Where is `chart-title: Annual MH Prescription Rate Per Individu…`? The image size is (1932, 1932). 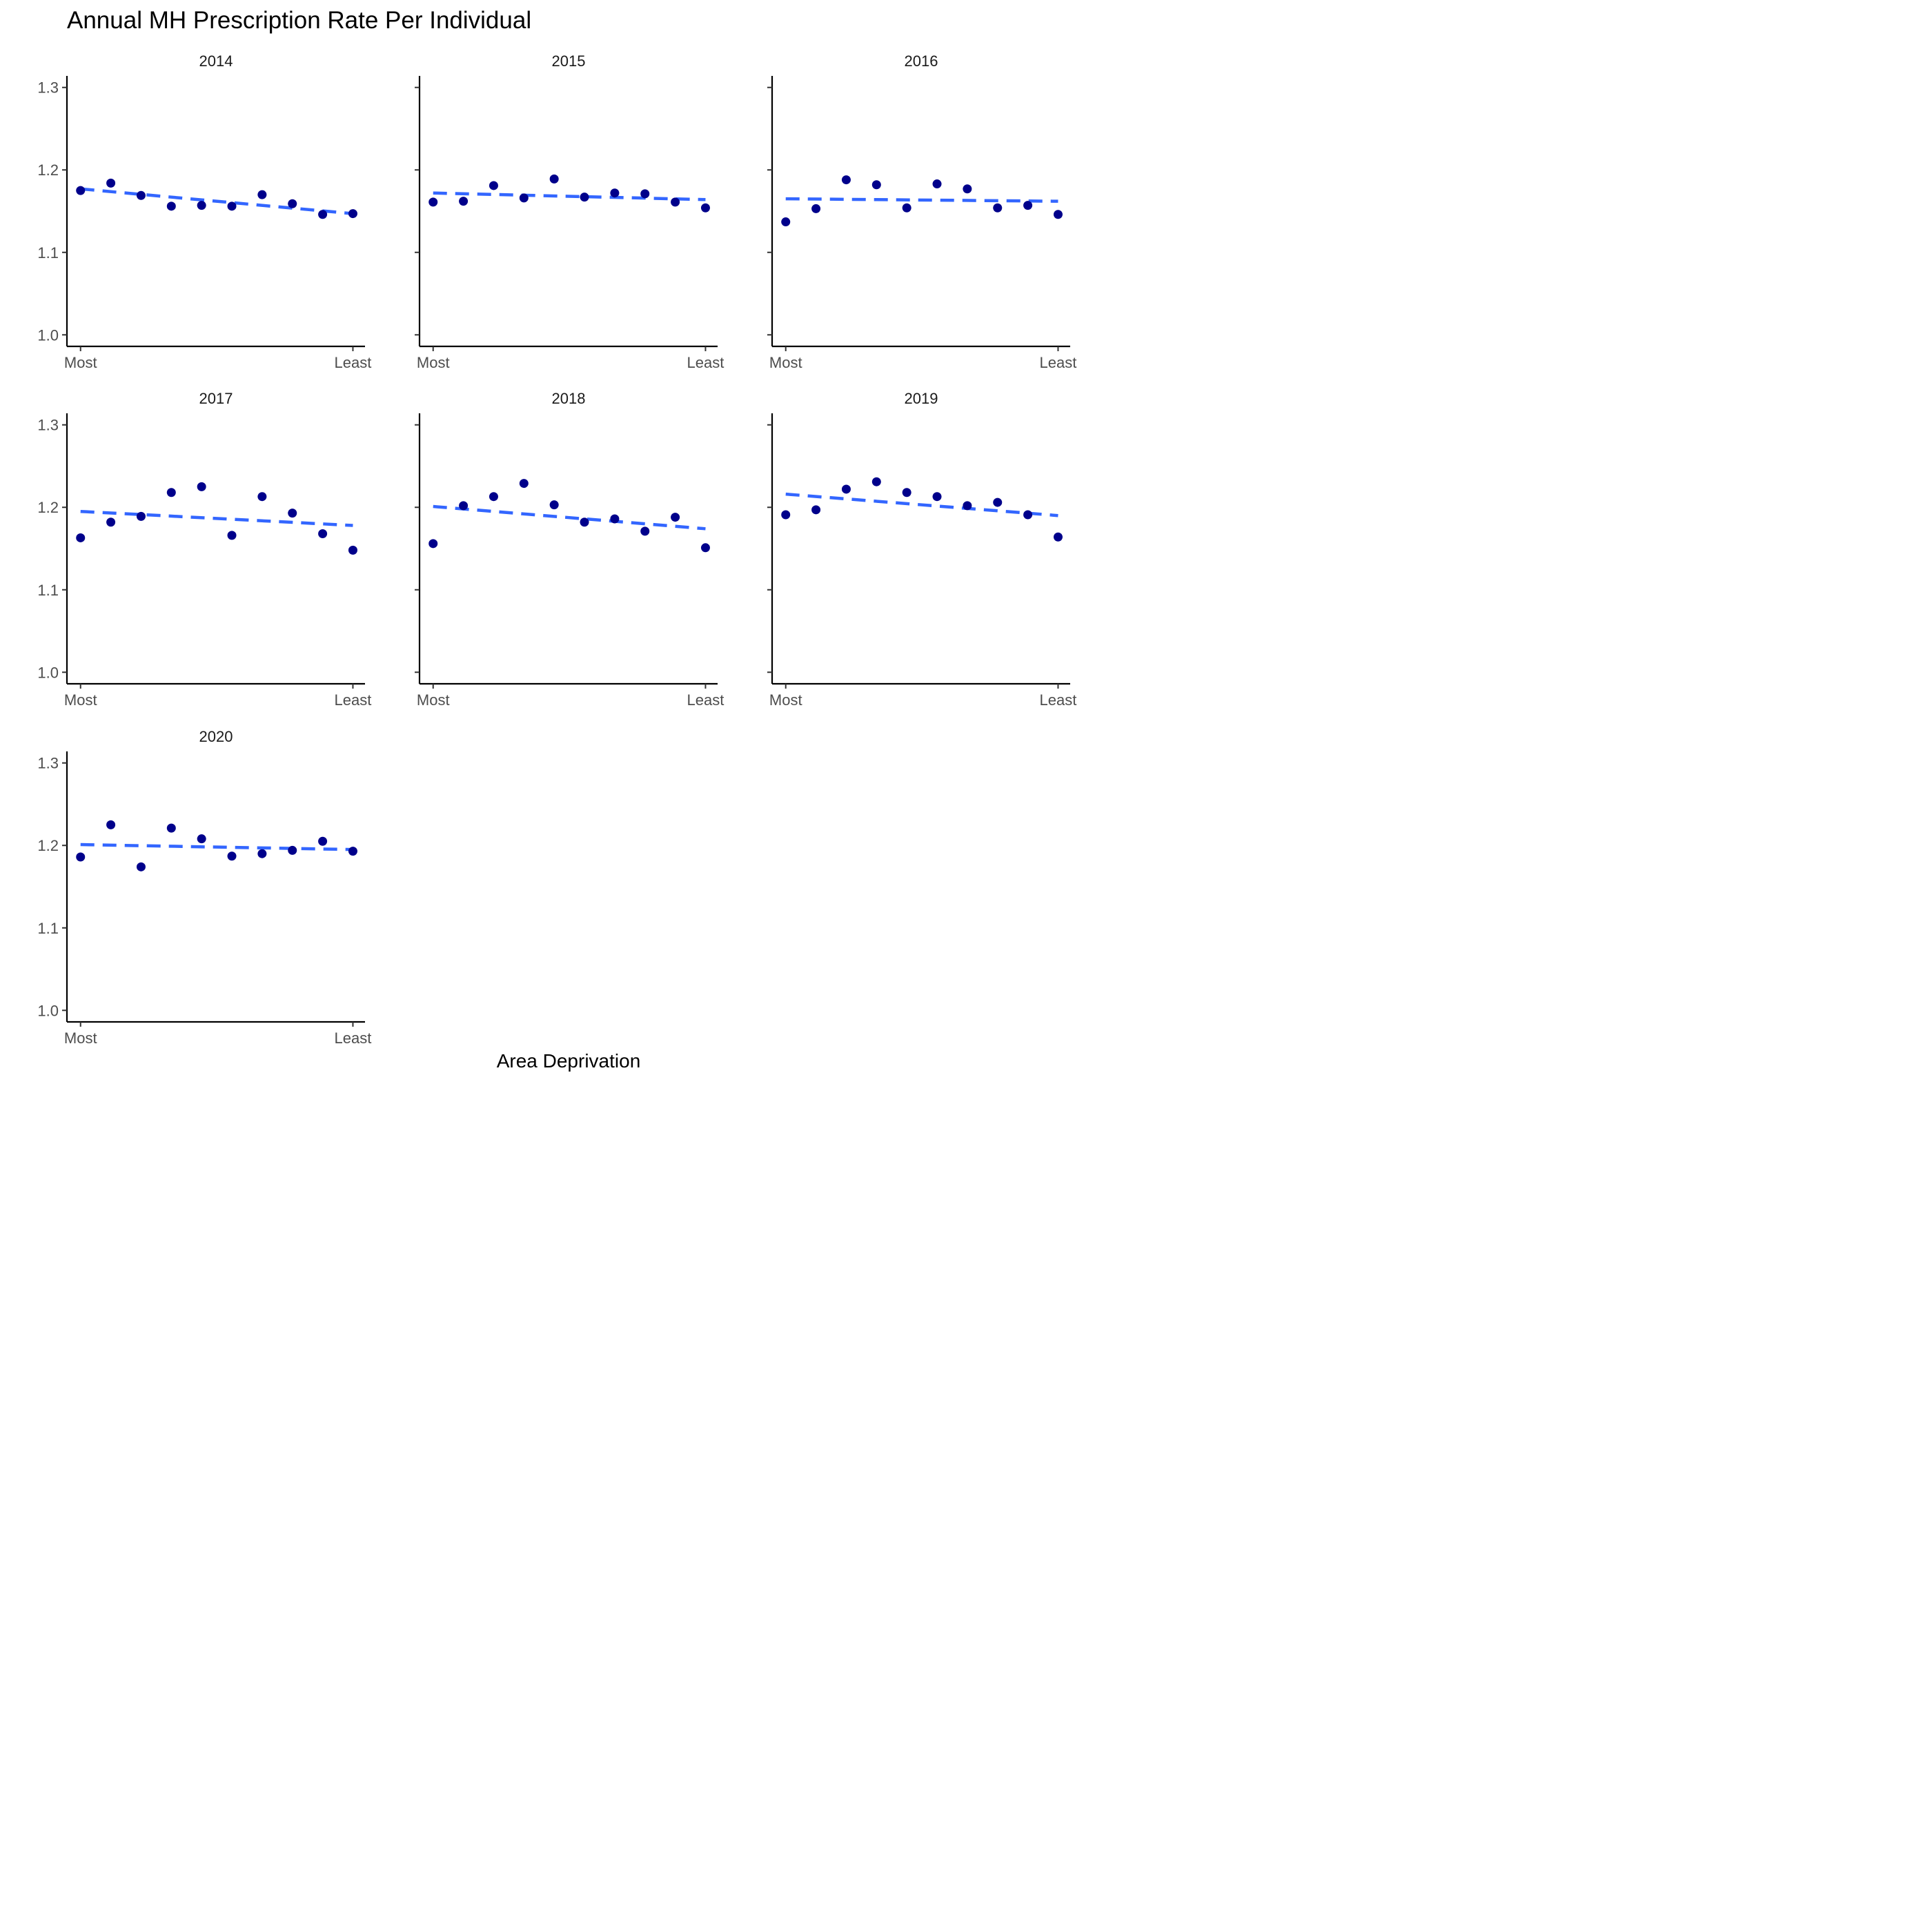
chart-title: Annual MH Prescription Rate Per Individu… is located at coordinates (299, 20).